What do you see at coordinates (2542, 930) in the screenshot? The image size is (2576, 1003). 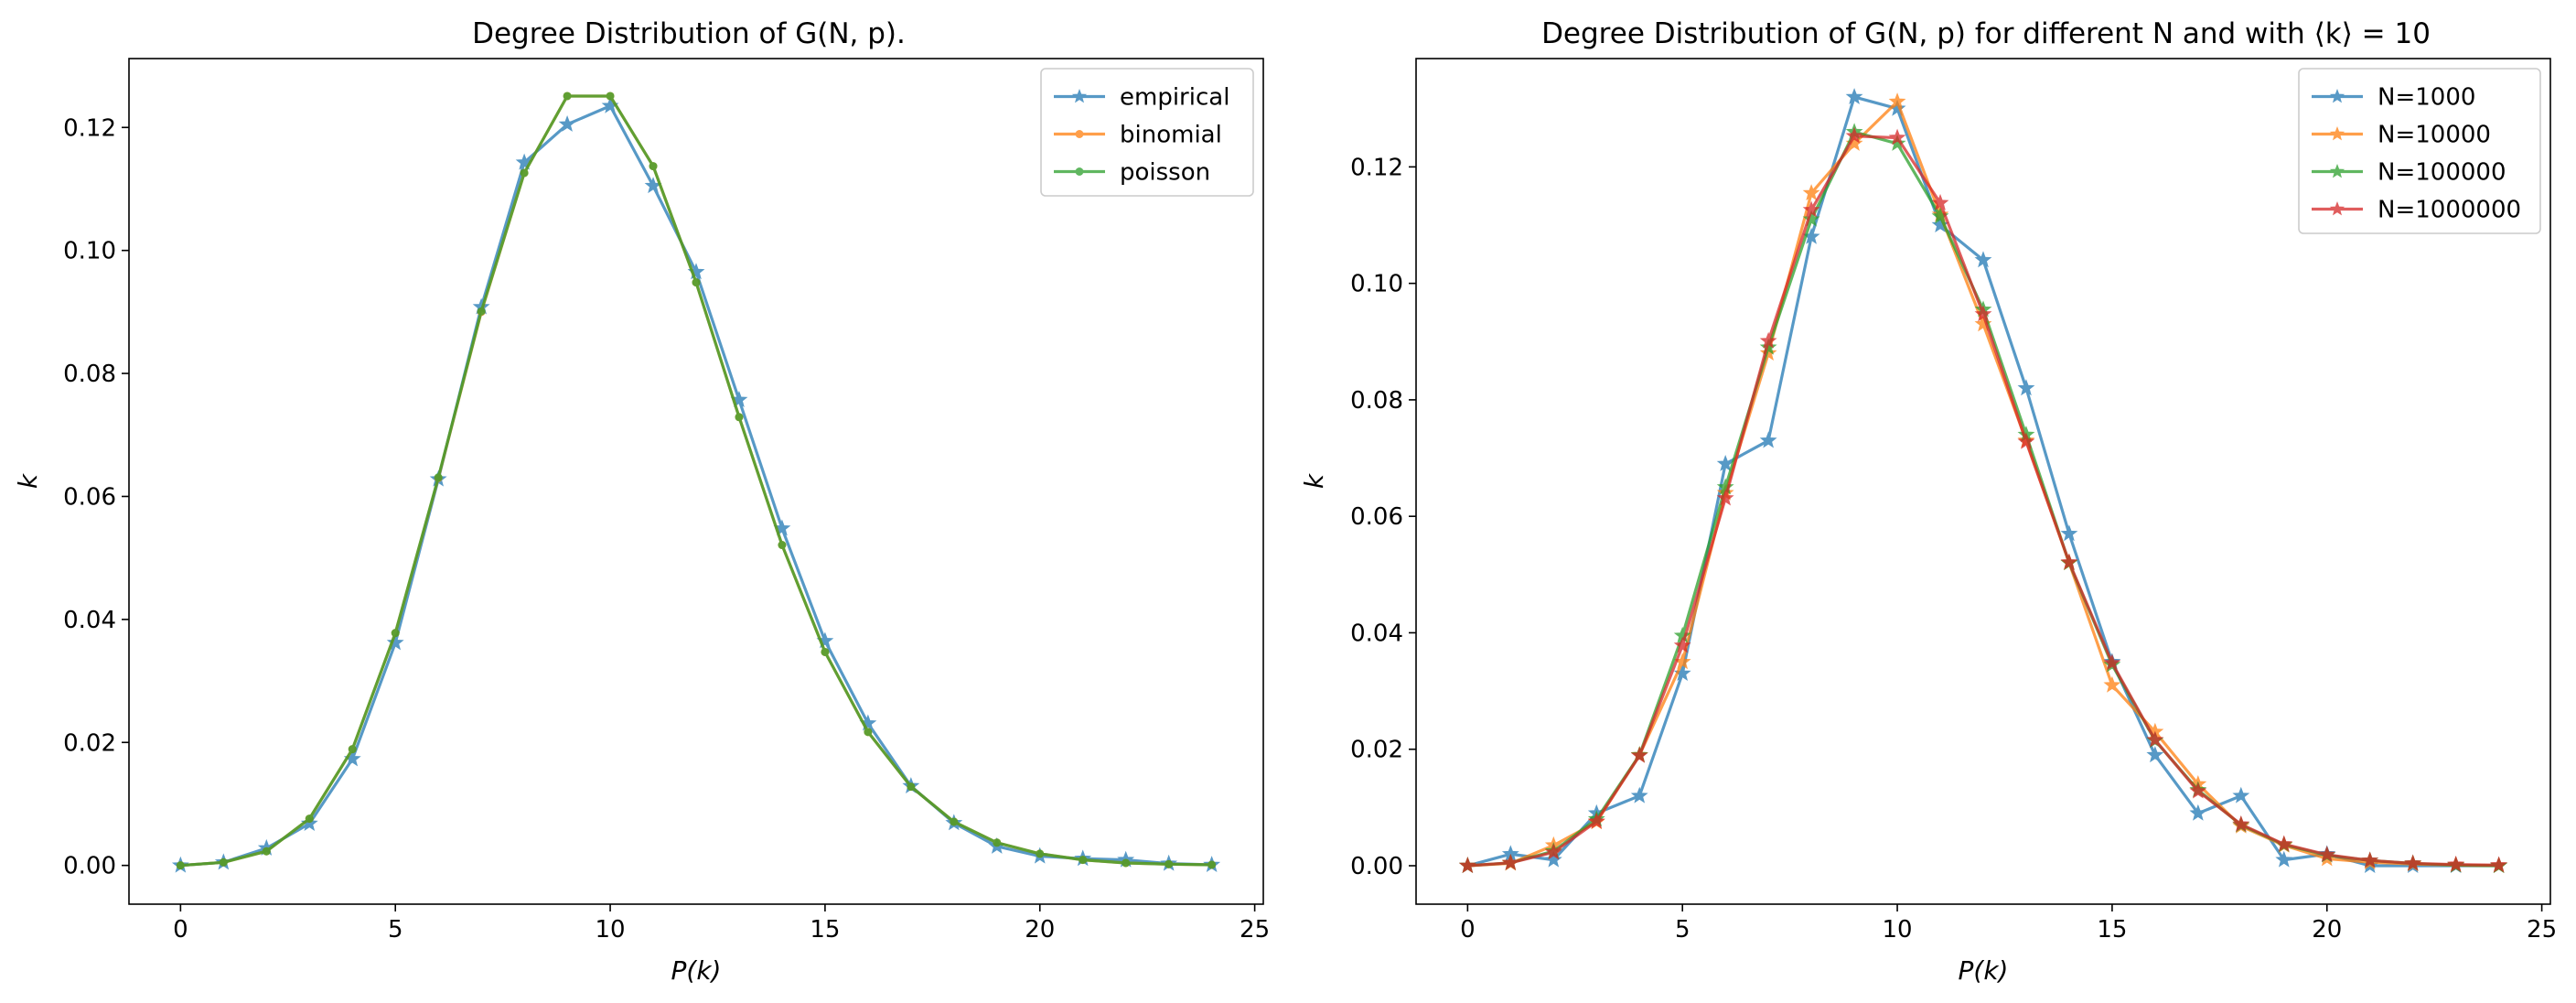 I see `right-x-tick-label: 25` at bounding box center [2542, 930].